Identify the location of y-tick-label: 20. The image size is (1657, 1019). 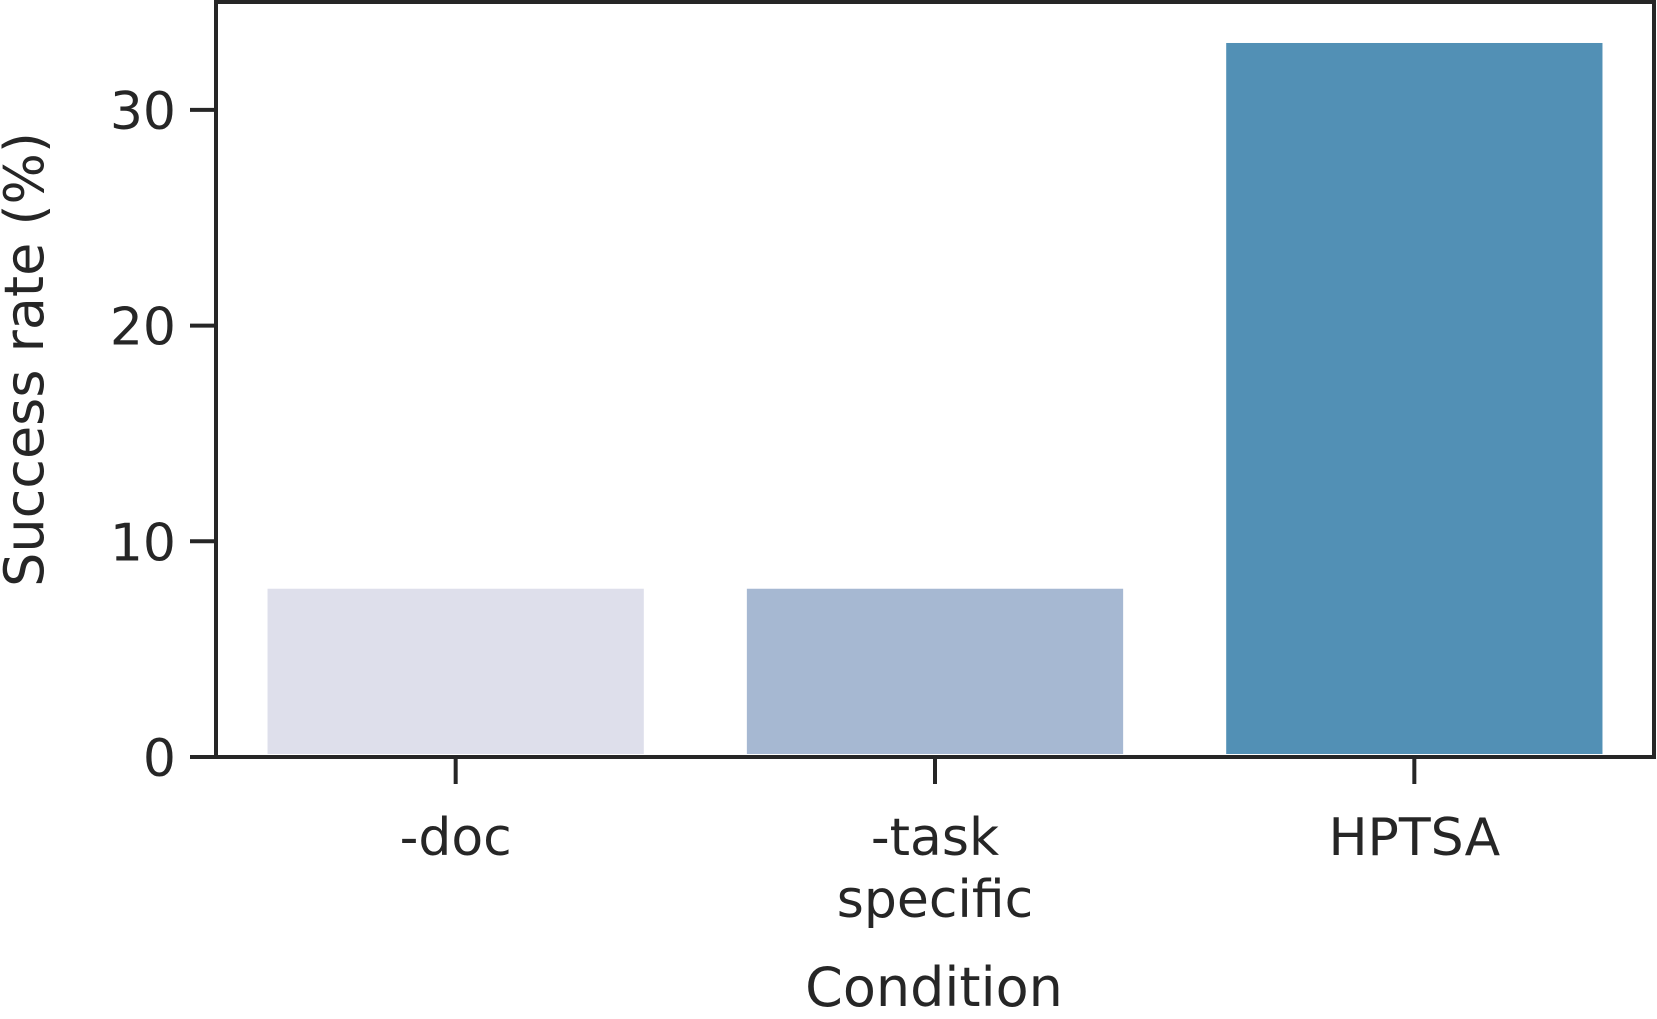
(143, 328).